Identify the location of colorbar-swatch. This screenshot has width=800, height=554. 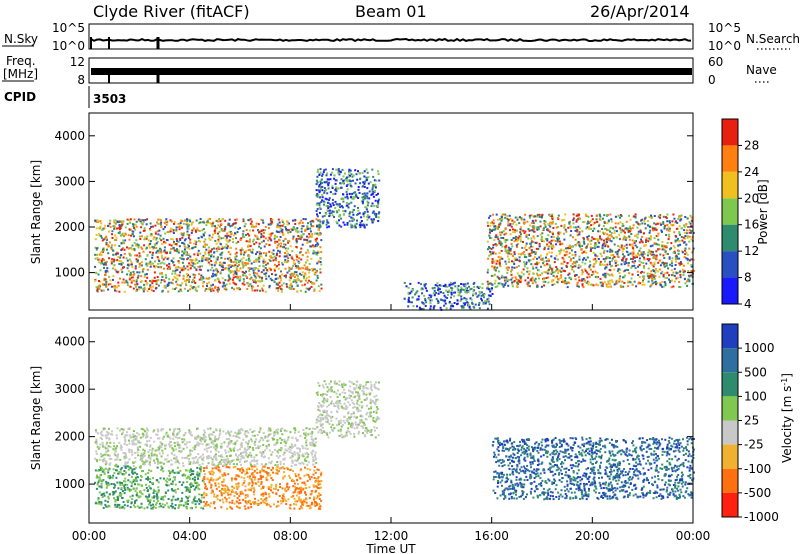
(730, 211).